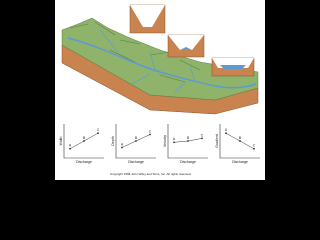 Image resolution: width=320 pixels, height=240 pixels. I want to click on y-axis-label: Depth, so click(113, 140).